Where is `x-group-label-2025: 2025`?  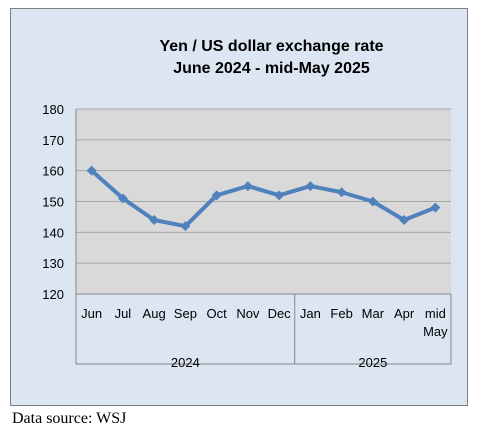
x-group-label-2025: 2025 is located at coordinates (372, 362).